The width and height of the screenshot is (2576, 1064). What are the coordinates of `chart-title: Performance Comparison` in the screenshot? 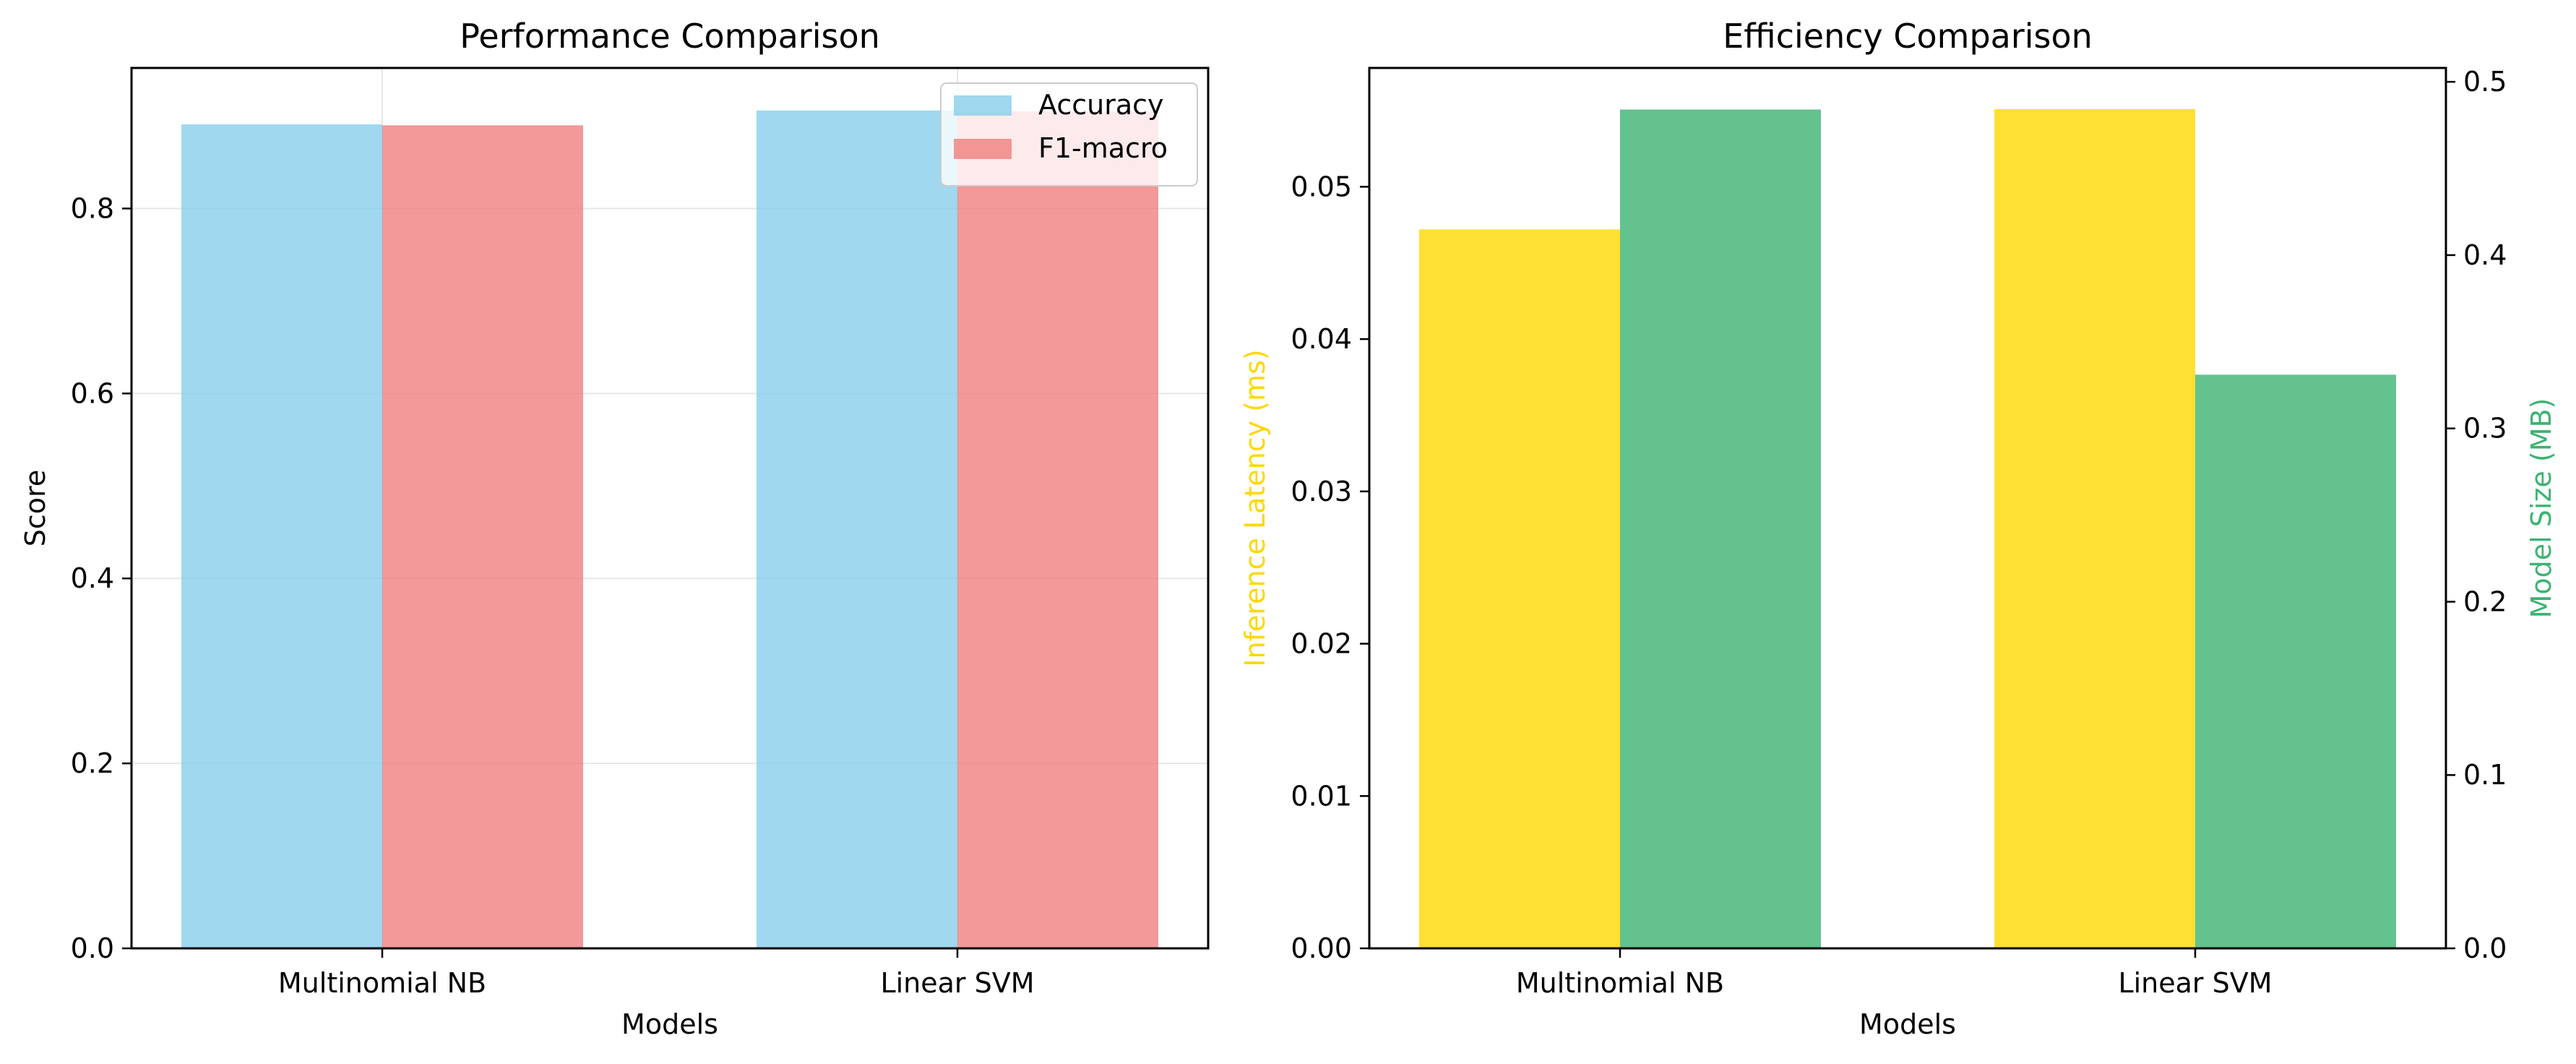 It's located at (670, 36).